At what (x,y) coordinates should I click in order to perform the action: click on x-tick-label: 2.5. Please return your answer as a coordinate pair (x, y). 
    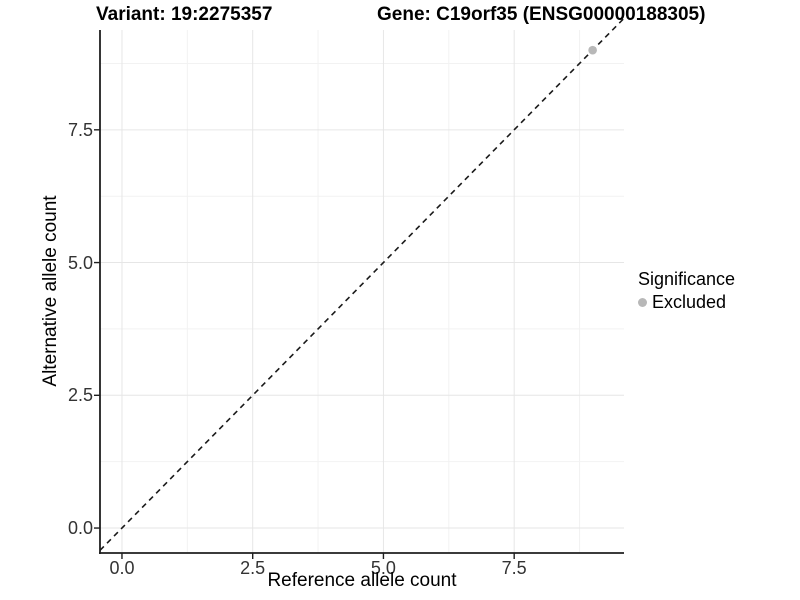
    Looking at the image, I should click on (253, 568).